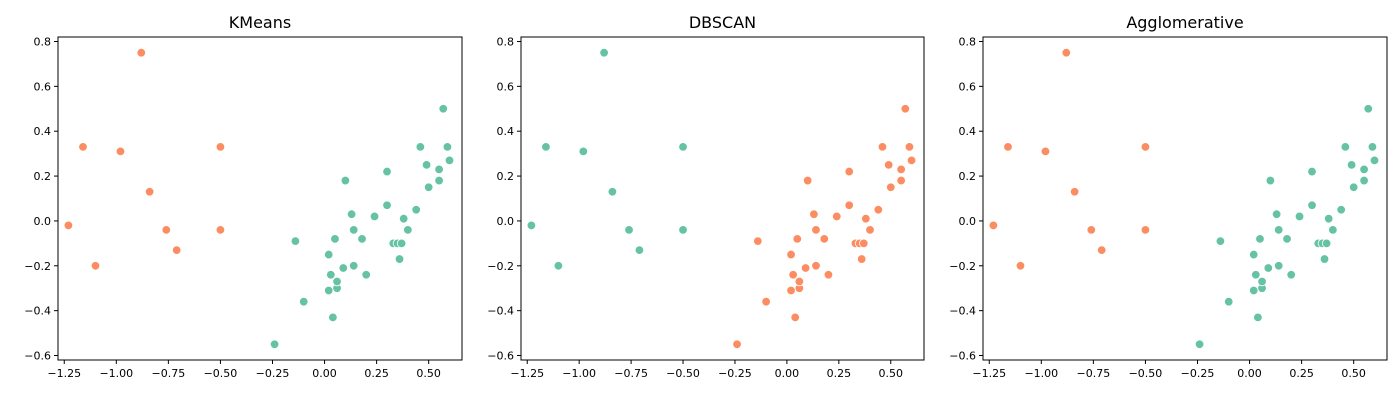  What do you see at coordinates (891, 373) in the screenshot?
I see `x-tick-label: 0.50` at bounding box center [891, 373].